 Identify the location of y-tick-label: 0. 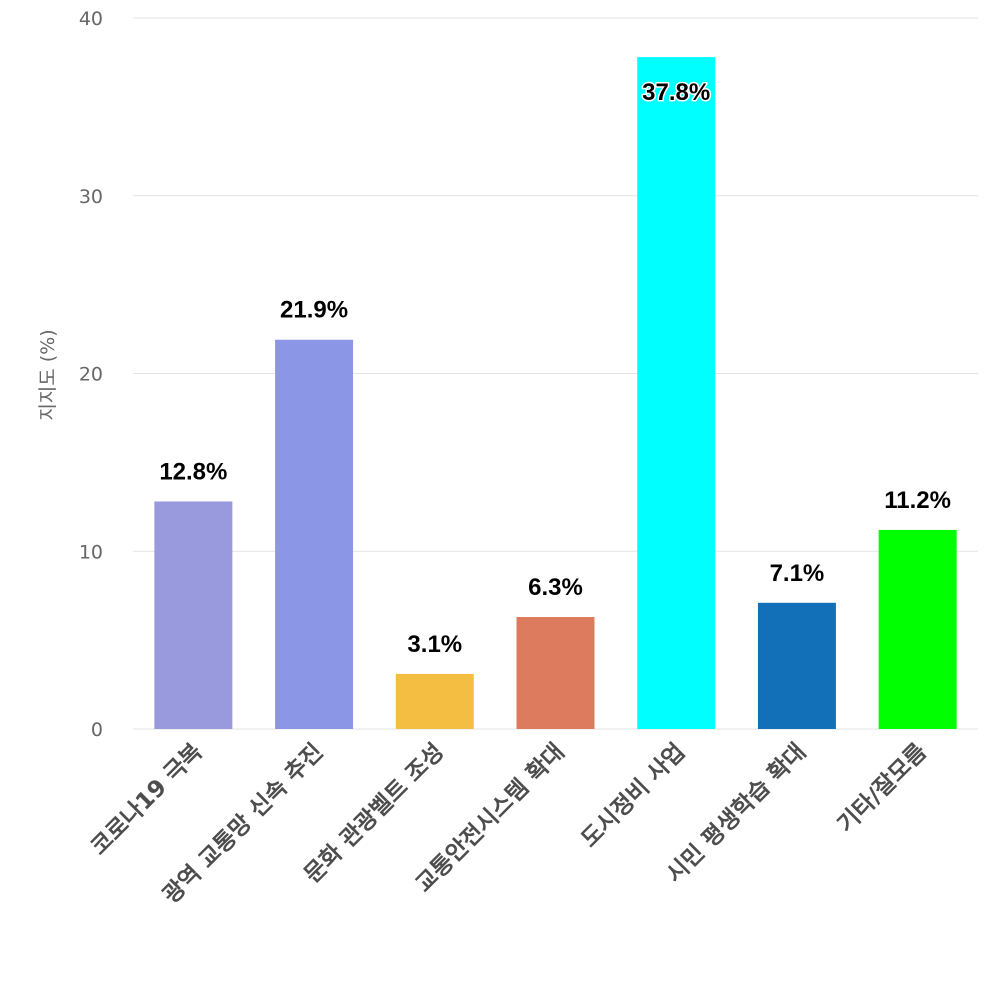
(97, 730).